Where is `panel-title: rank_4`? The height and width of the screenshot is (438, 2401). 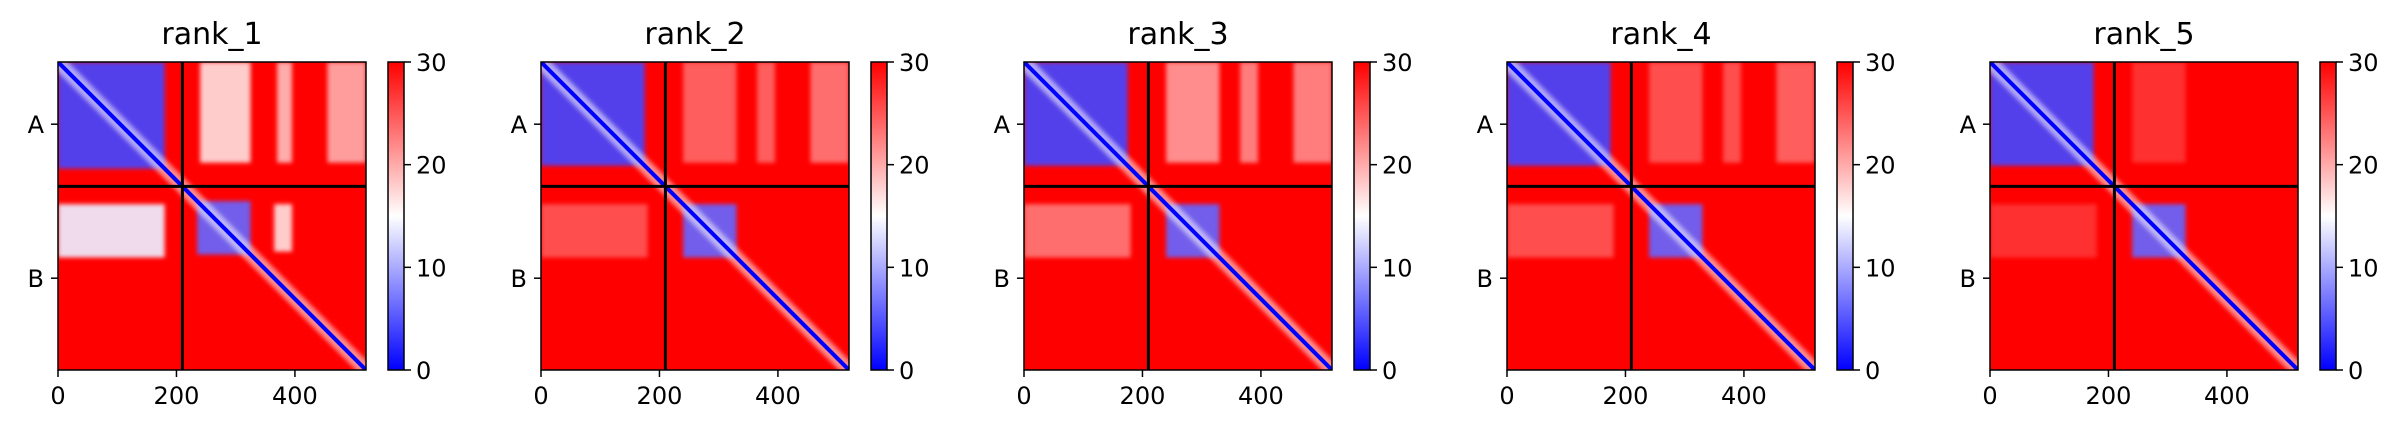 panel-title: rank_4 is located at coordinates (1660, 34).